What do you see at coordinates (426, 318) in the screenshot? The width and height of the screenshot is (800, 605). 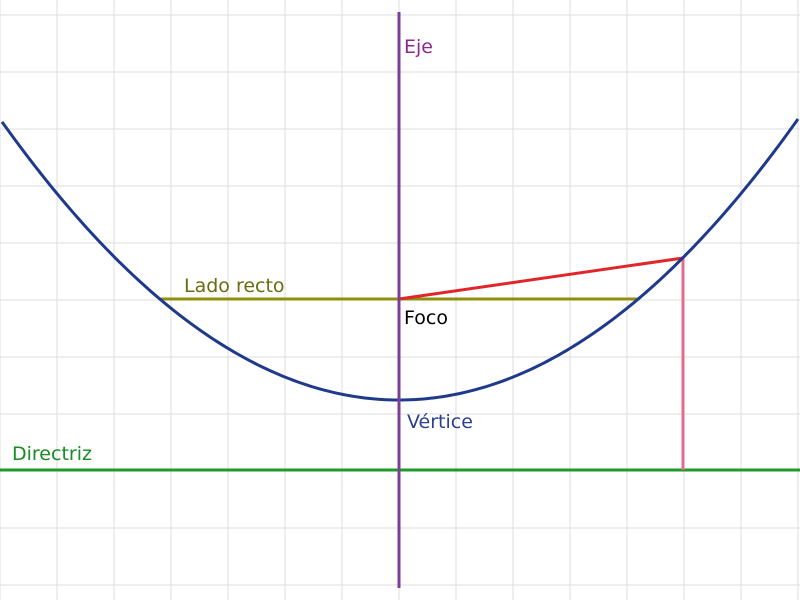 I see `focus-label: Foco` at bounding box center [426, 318].